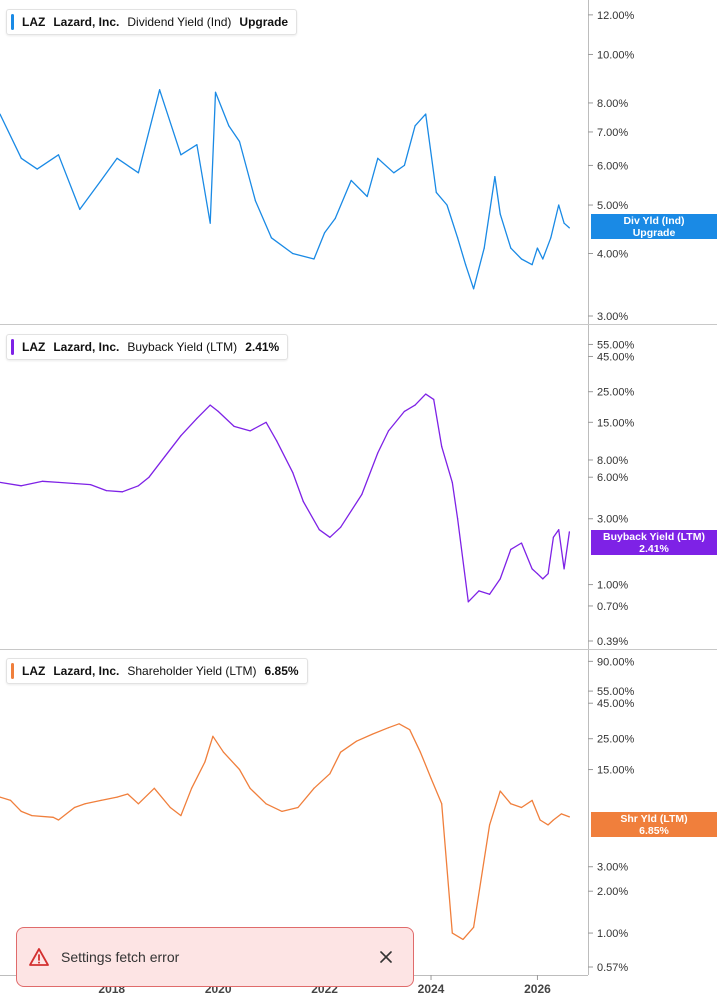  I want to click on toast-message: Settings fetch error, so click(120, 957).